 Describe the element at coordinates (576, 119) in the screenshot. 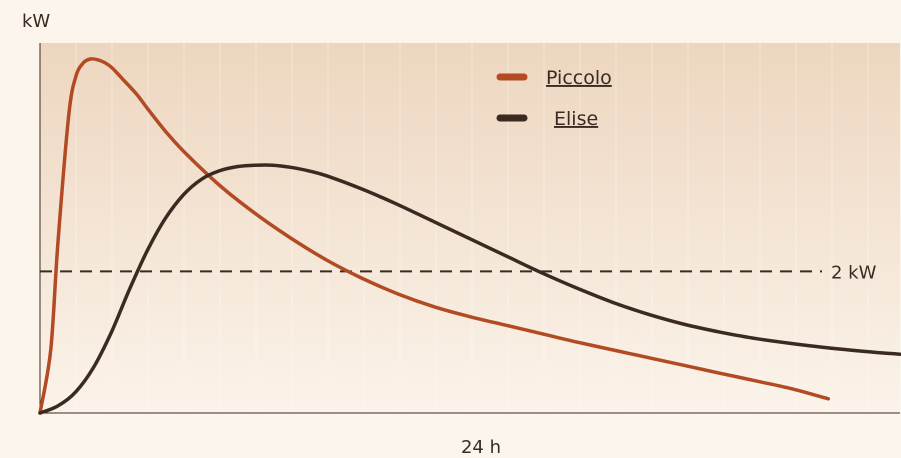

I see `legend-label-elise: Elise` at that location.